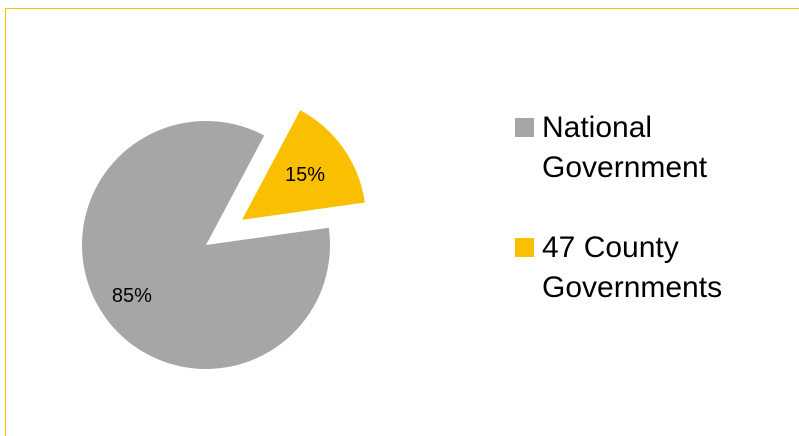 The height and width of the screenshot is (436, 799). What do you see at coordinates (632, 267) in the screenshot?
I see `legend-label-county-governments: 47 County Governments` at bounding box center [632, 267].